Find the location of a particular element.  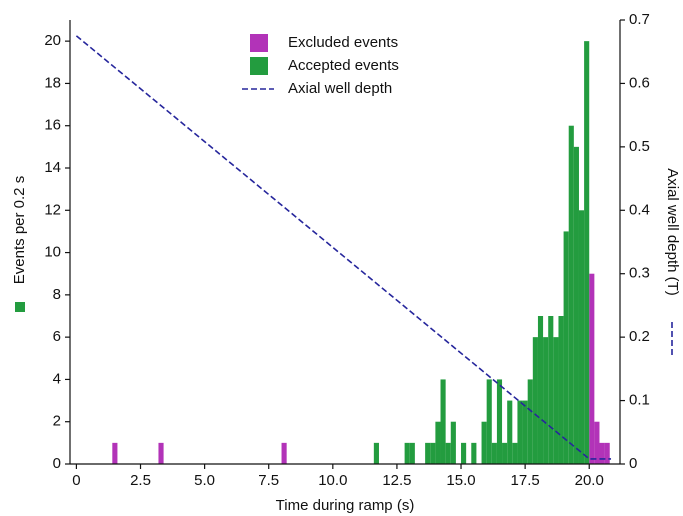

x-tick-label: 15.0 is located at coordinates (460, 480).